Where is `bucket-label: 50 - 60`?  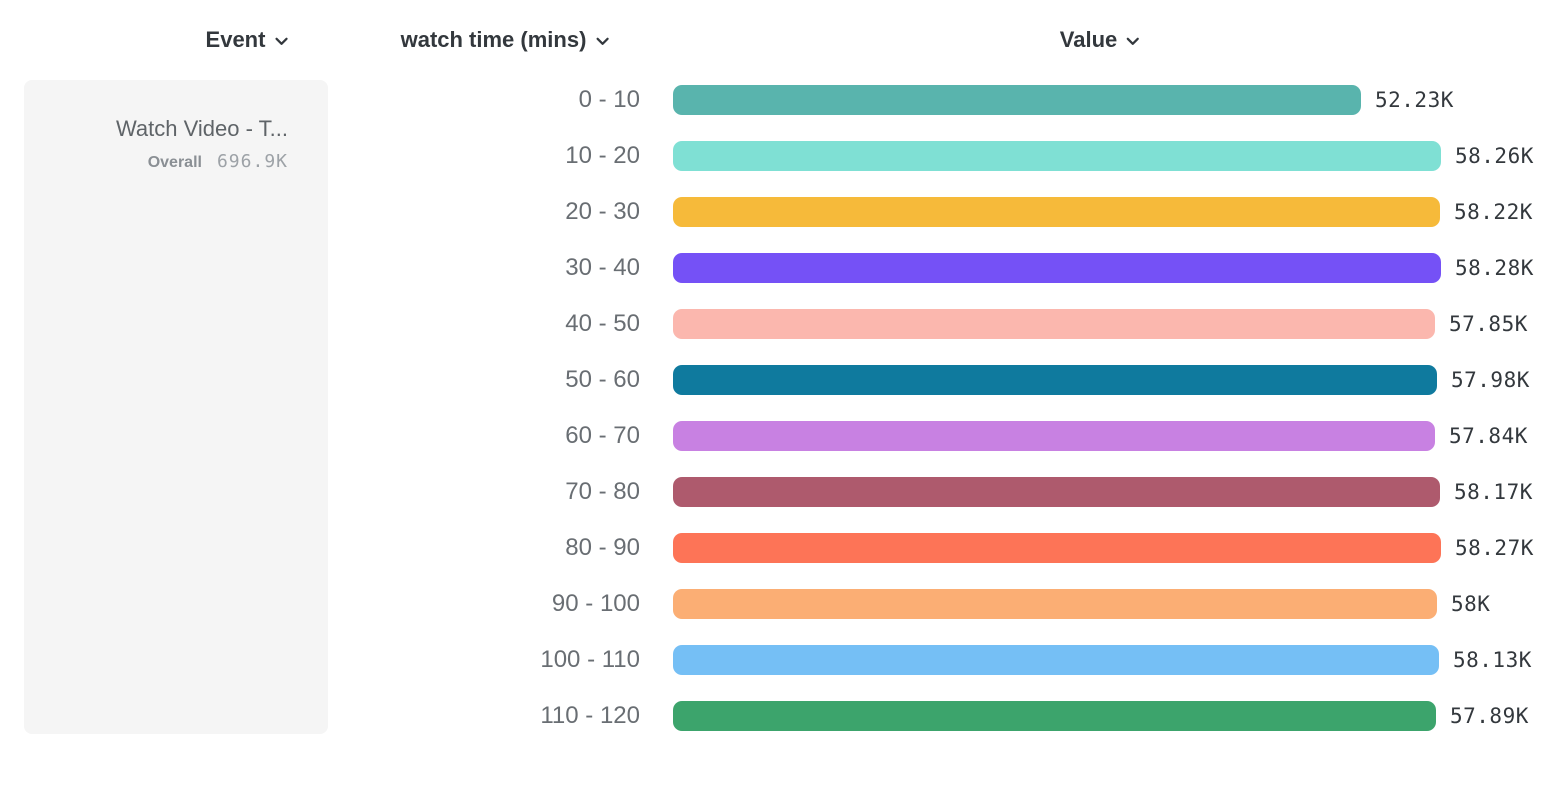
bucket-label: 50 - 60 is located at coordinates (602, 379).